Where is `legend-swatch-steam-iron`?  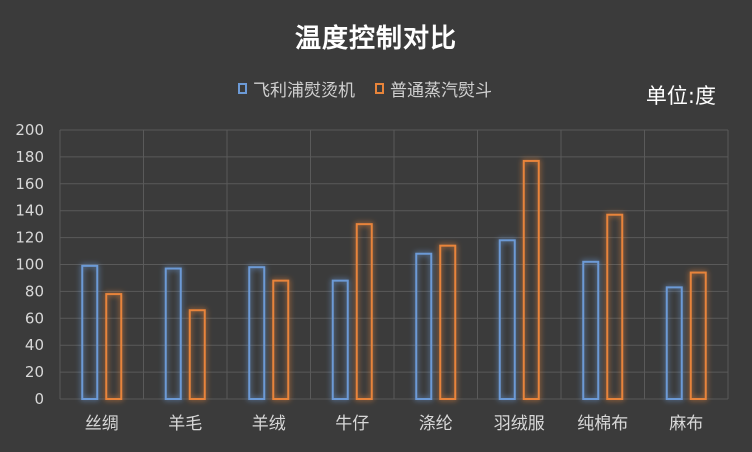 legend-swatch-steam-iron is located at coordinates (379, 88).